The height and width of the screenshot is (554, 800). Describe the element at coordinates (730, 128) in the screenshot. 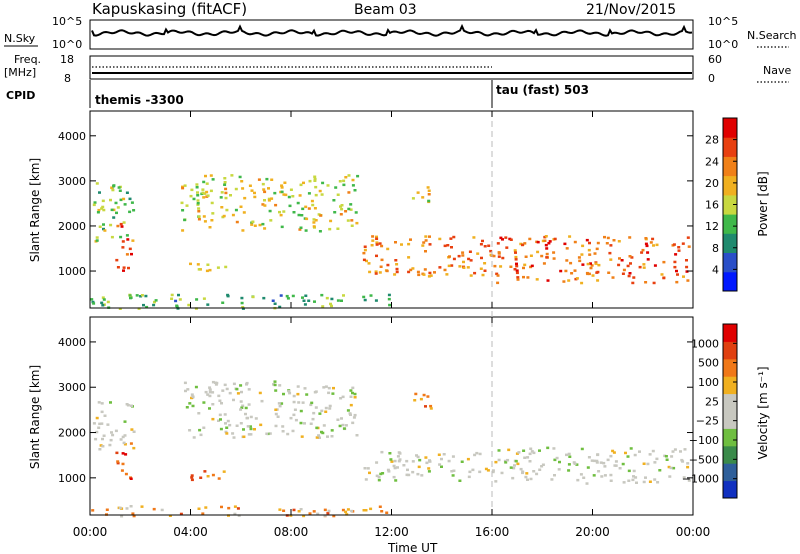

I see `colorbar-segment` at that location.